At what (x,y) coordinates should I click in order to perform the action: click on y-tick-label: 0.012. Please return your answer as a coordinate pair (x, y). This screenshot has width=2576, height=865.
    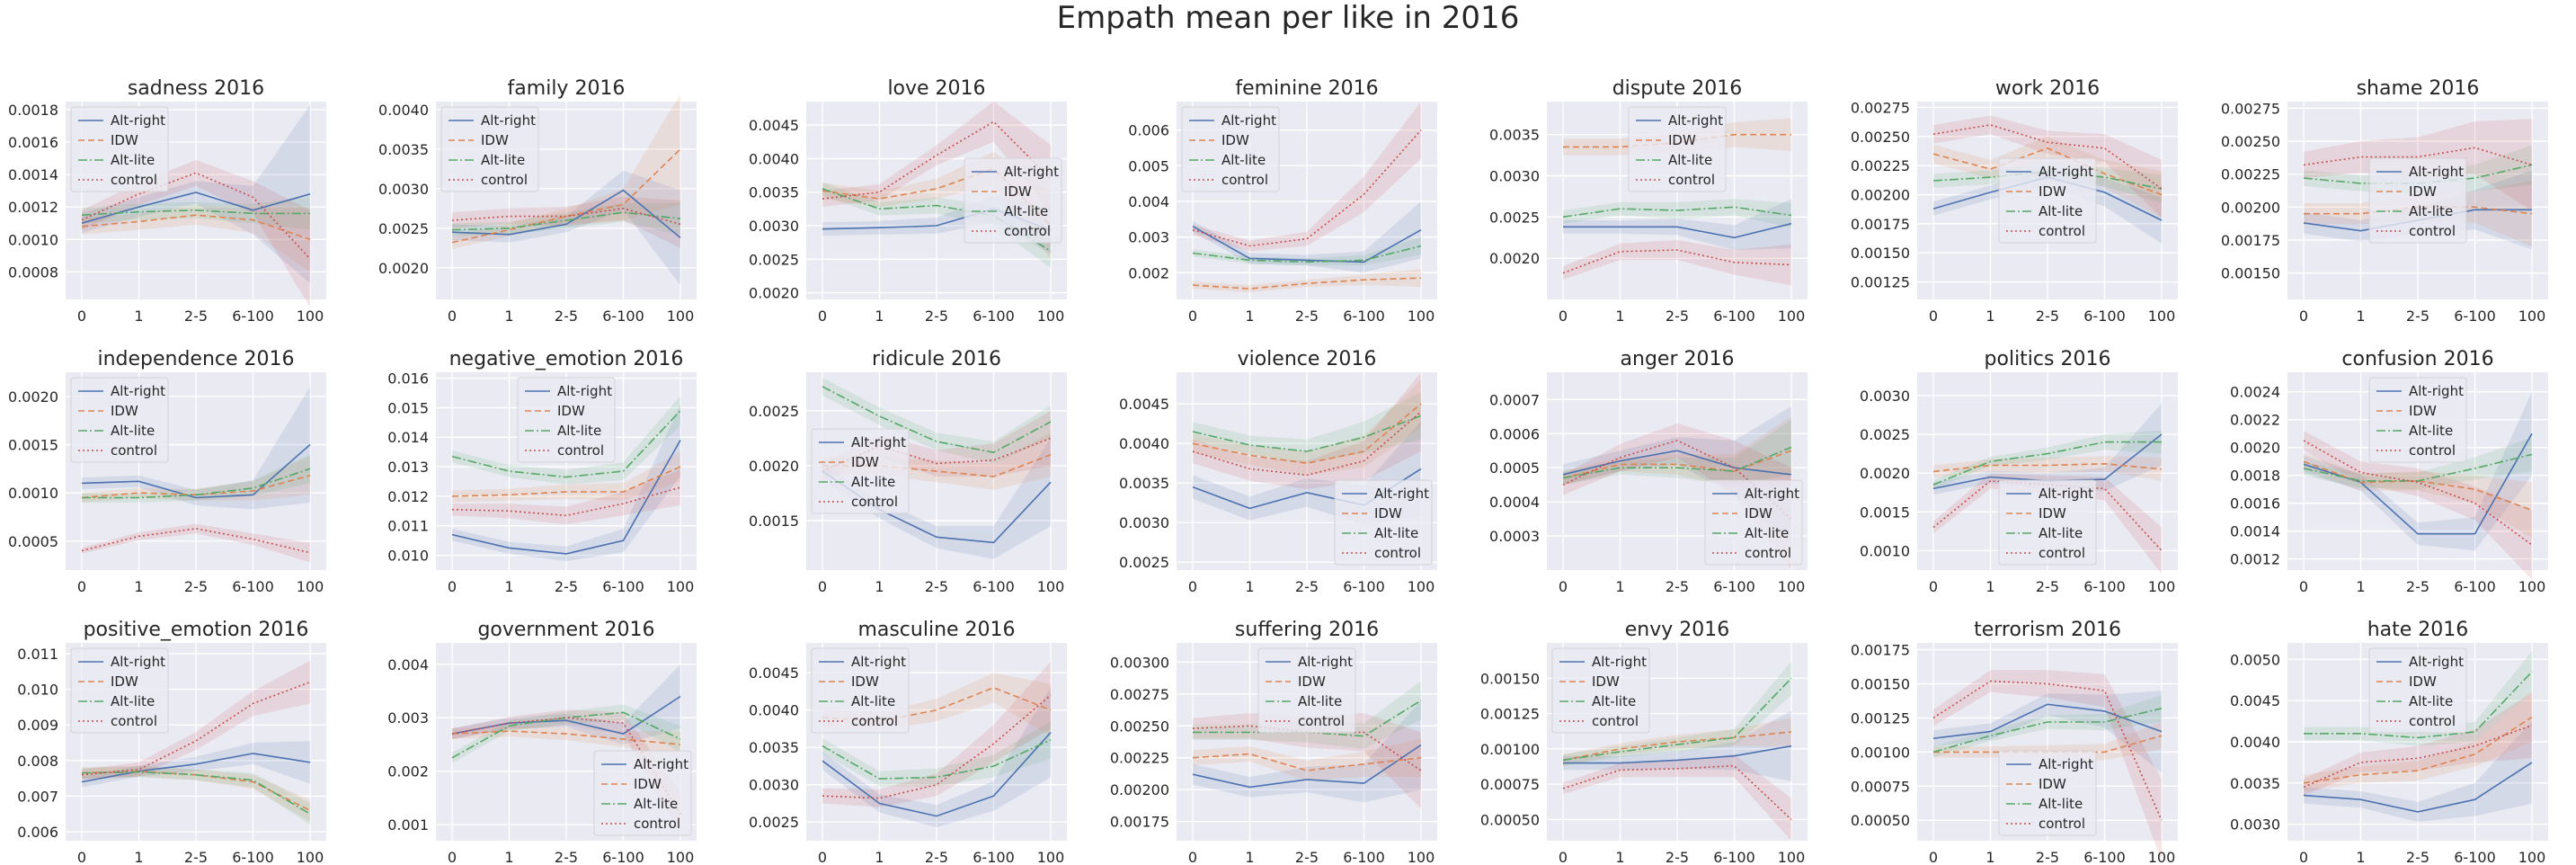
    Looking at the image, I should click on (408, 497).